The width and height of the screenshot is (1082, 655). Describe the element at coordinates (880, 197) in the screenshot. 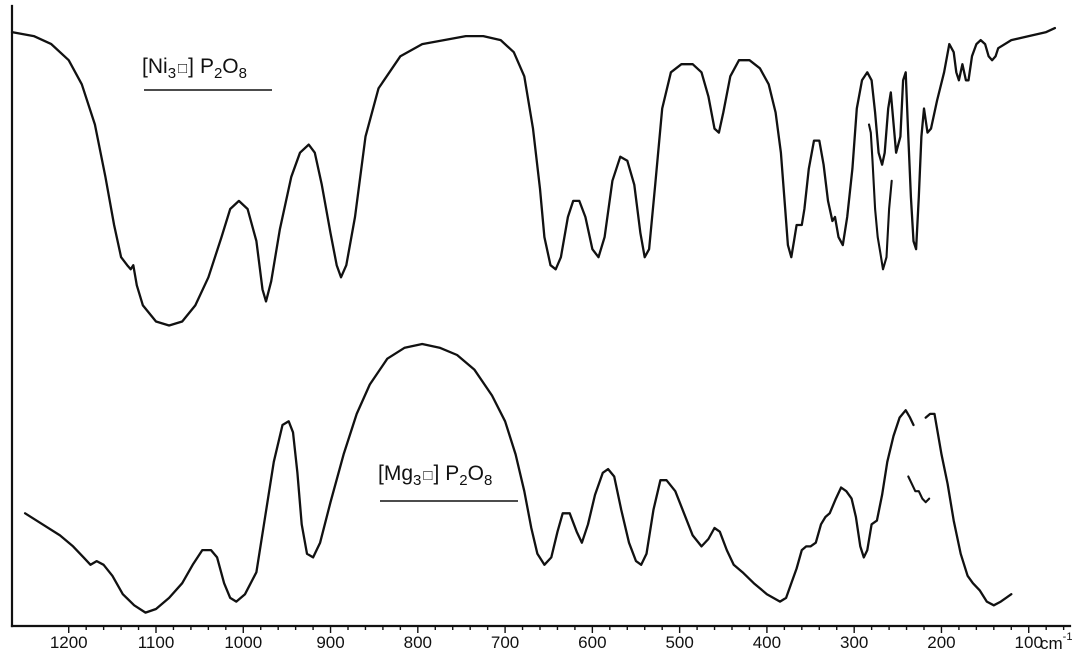

I see `series-line-ni-inset` at that location.